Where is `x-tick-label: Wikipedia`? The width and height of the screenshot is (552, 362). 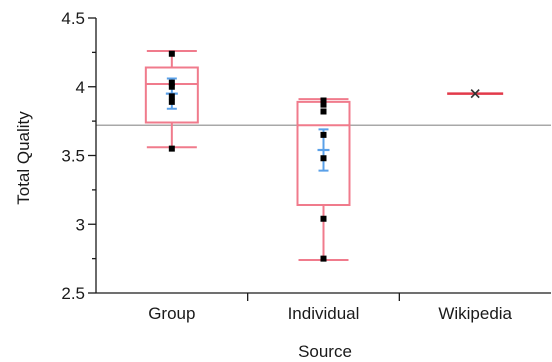
x-tick-label: Wikipedia is located at coordinates (475, 313).